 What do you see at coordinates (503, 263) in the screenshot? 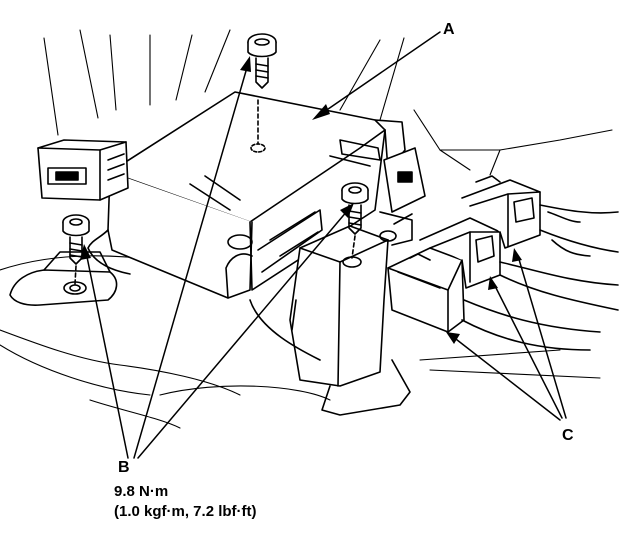
I see `harness-connectors` at bounding box center [503, 263].